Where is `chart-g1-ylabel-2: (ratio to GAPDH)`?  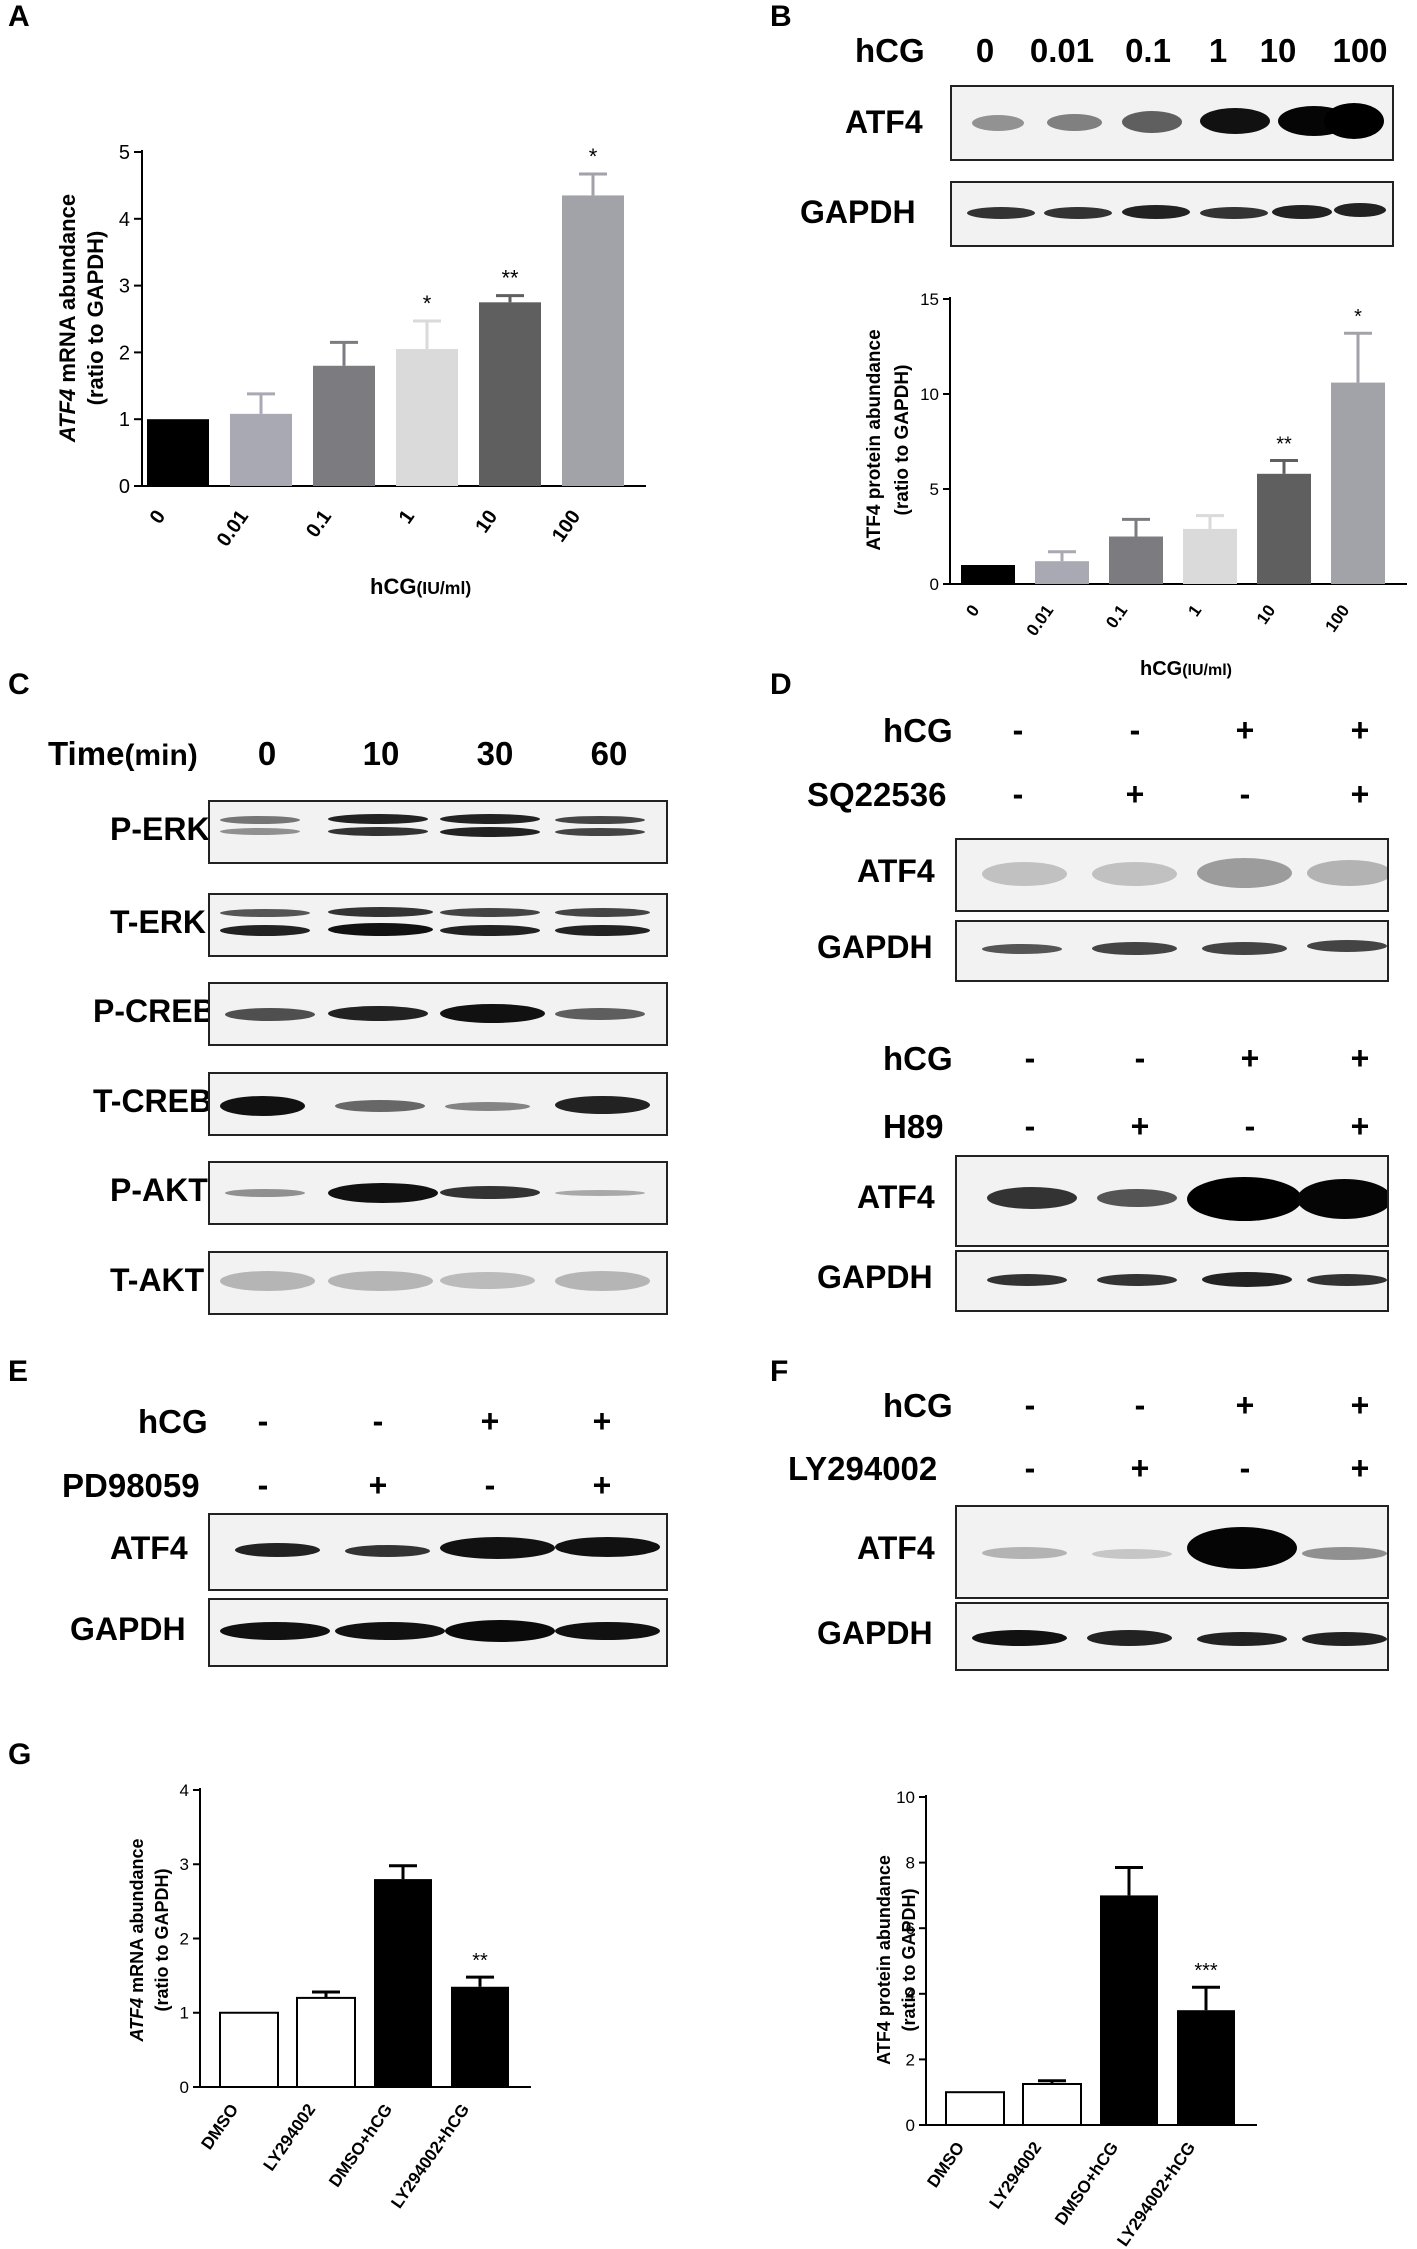
chart-g1-ylabel-2: (ratio to GAPDH) is located at coordinates (162, 1940).